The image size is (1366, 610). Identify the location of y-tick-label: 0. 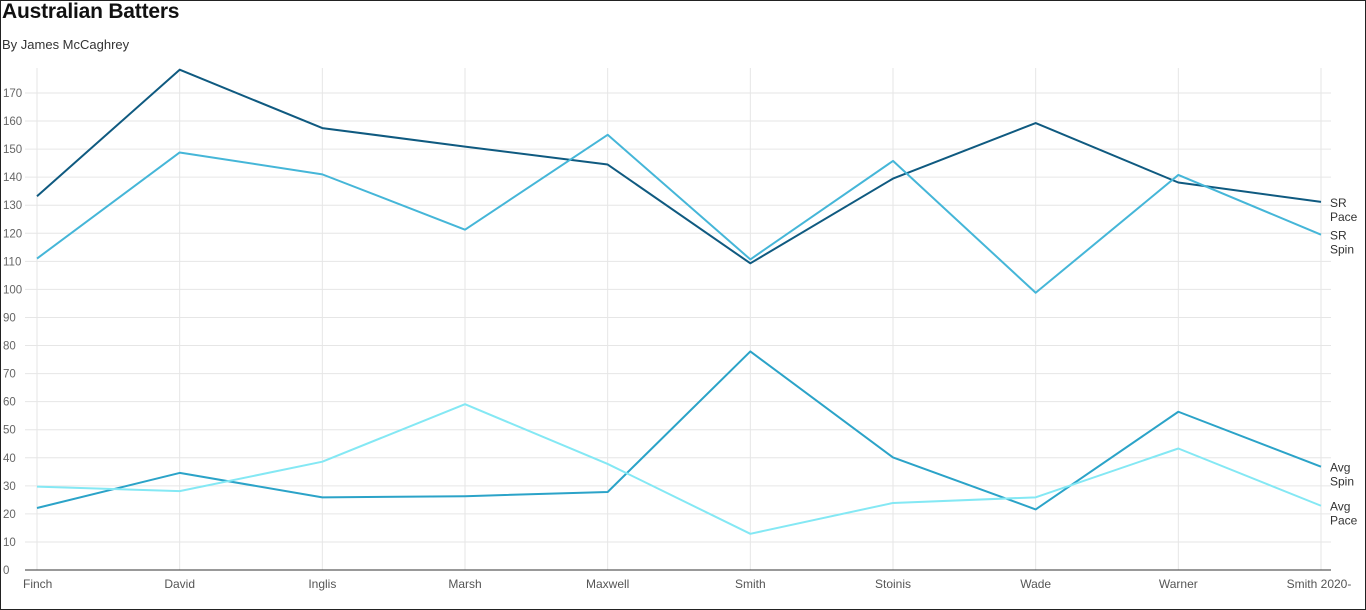
(6, 571).